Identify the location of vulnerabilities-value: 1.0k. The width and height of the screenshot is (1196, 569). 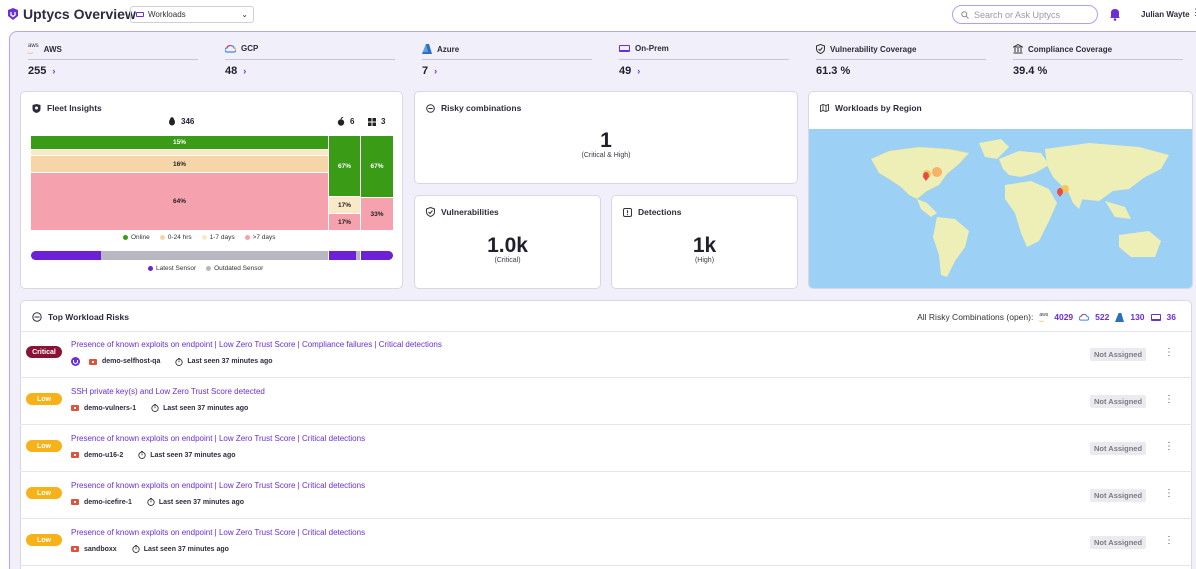
(507, 245).